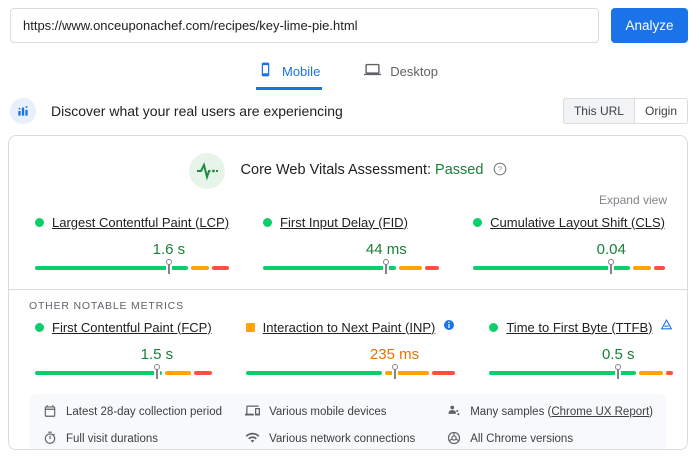 The width and height of the screenshot is (696, 458). What do you see at coordinates (23, 111) in the screenshot?
I see `field-data-icon` at bounding box center [23, 111].